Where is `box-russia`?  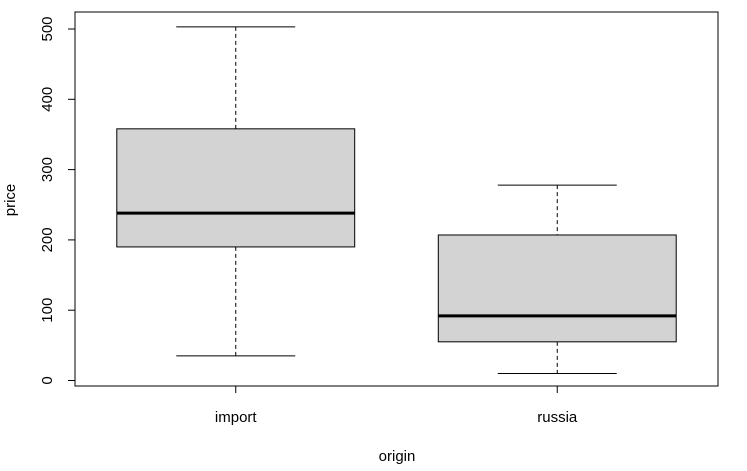 box-russia is located at coordinates (557, 288).